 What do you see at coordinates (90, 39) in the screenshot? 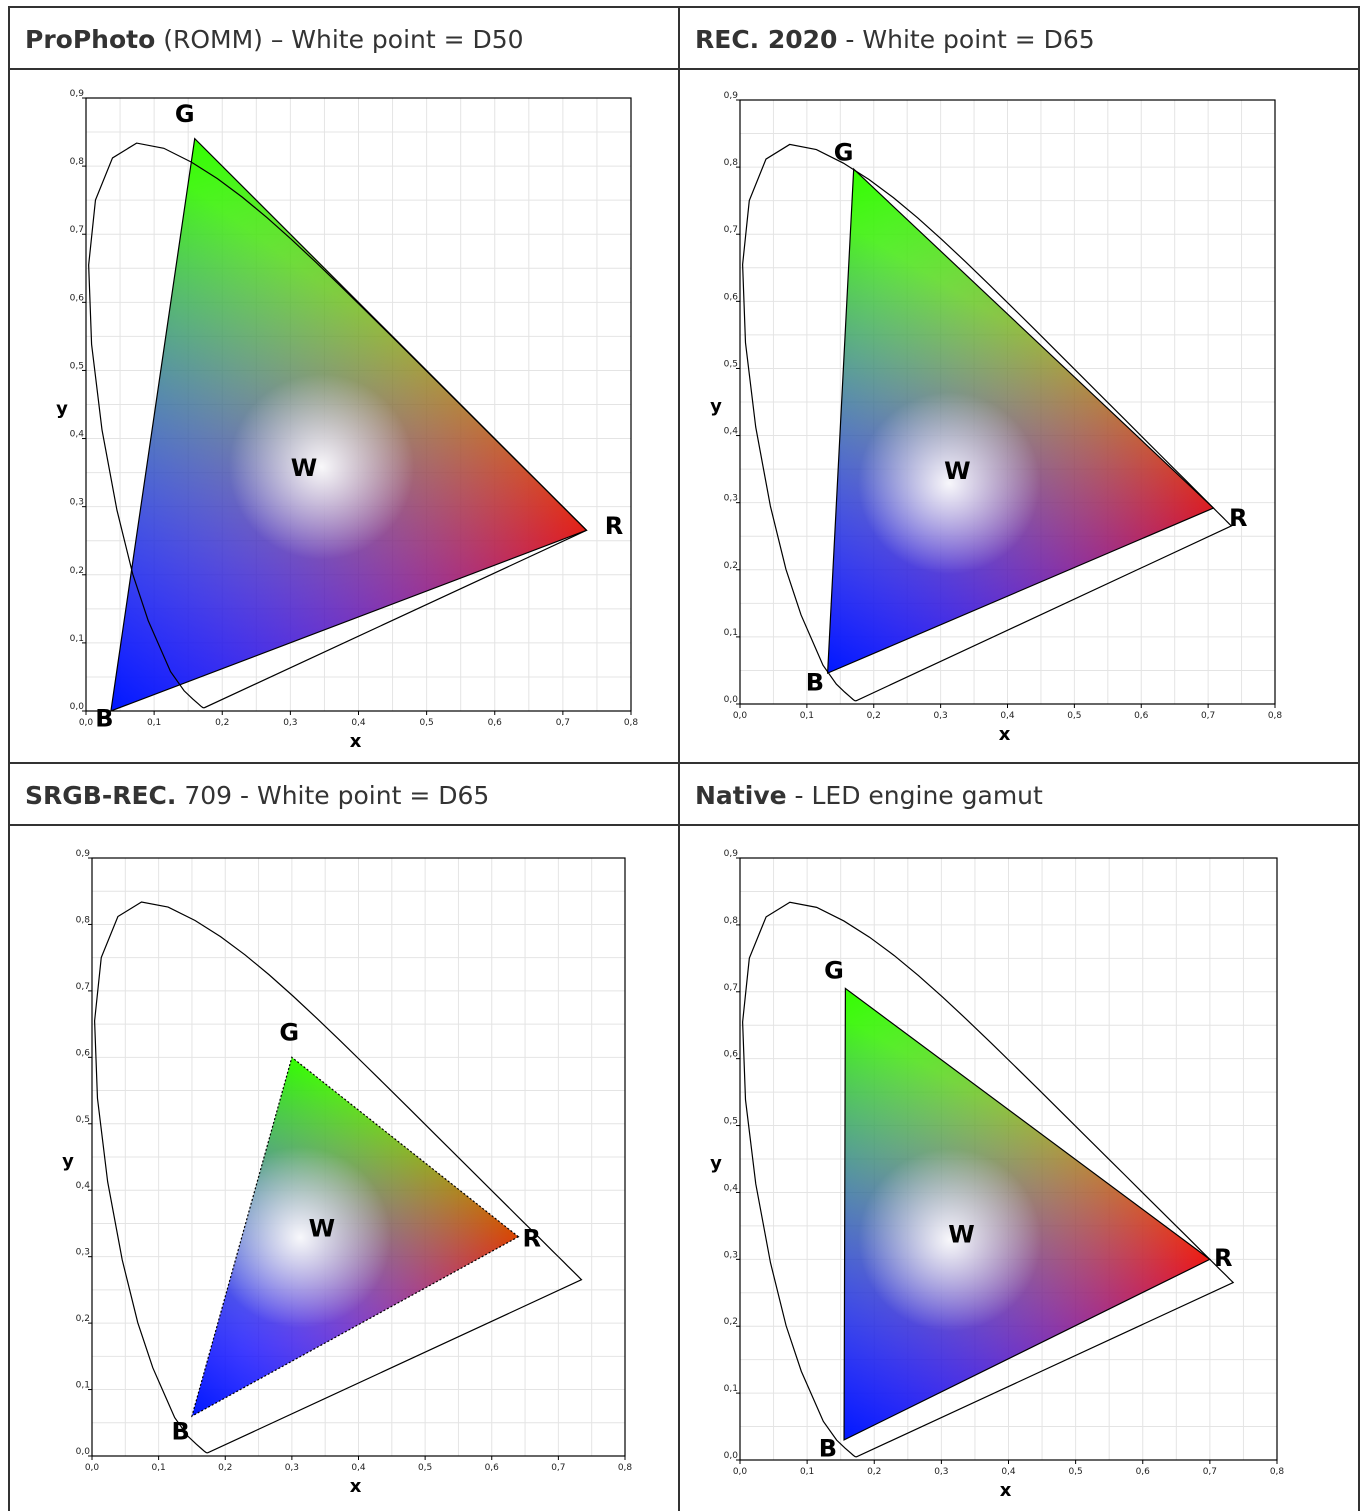
I see `panel-title-bold: ProPhoto` at bounding box center [90, 39].